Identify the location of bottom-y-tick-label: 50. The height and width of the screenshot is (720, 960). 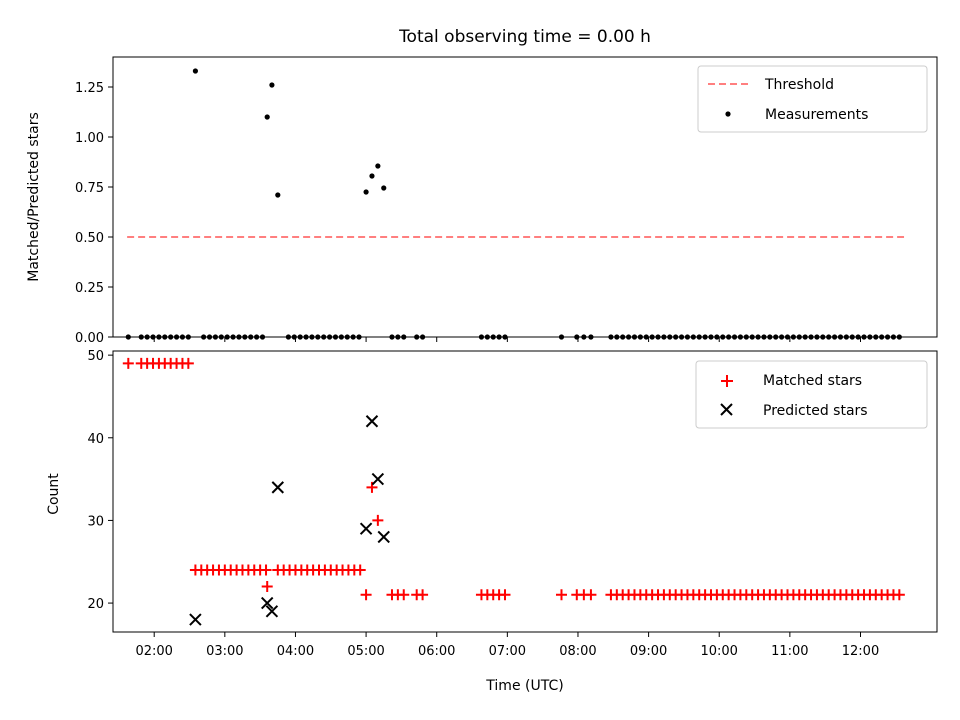
(95, 356).